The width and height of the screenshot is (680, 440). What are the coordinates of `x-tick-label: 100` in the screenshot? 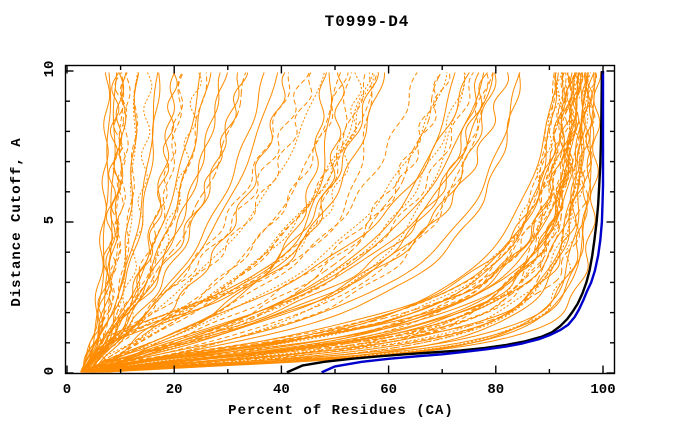 It's located at (603, 390).